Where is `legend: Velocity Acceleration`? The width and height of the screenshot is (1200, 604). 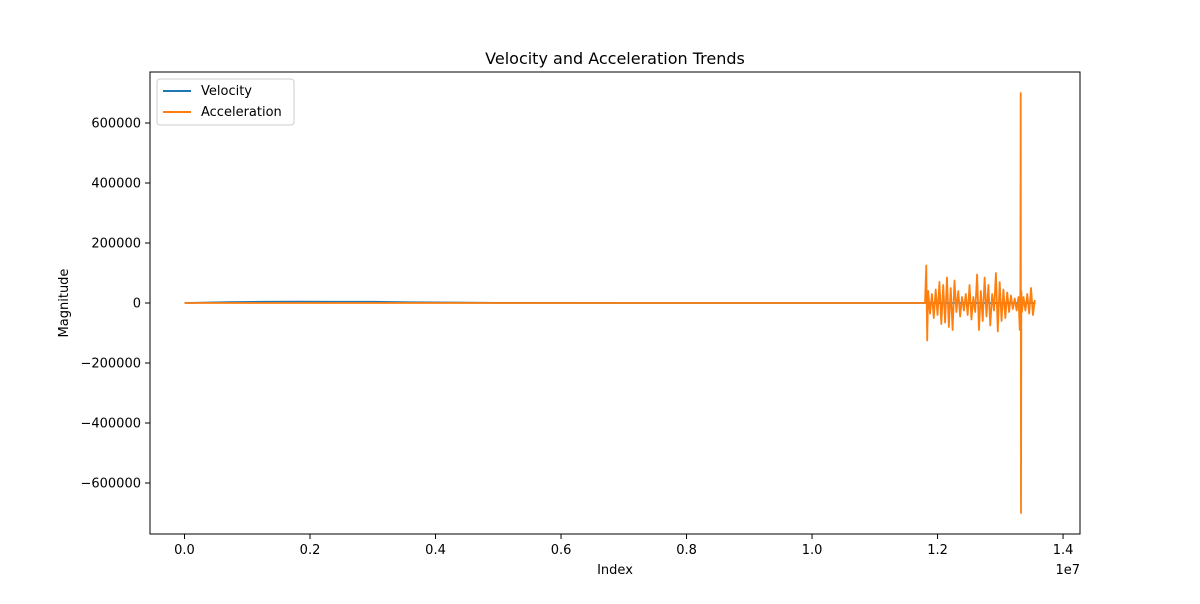 legend: Velocity Acceleration is located at coordinates (225, 102).